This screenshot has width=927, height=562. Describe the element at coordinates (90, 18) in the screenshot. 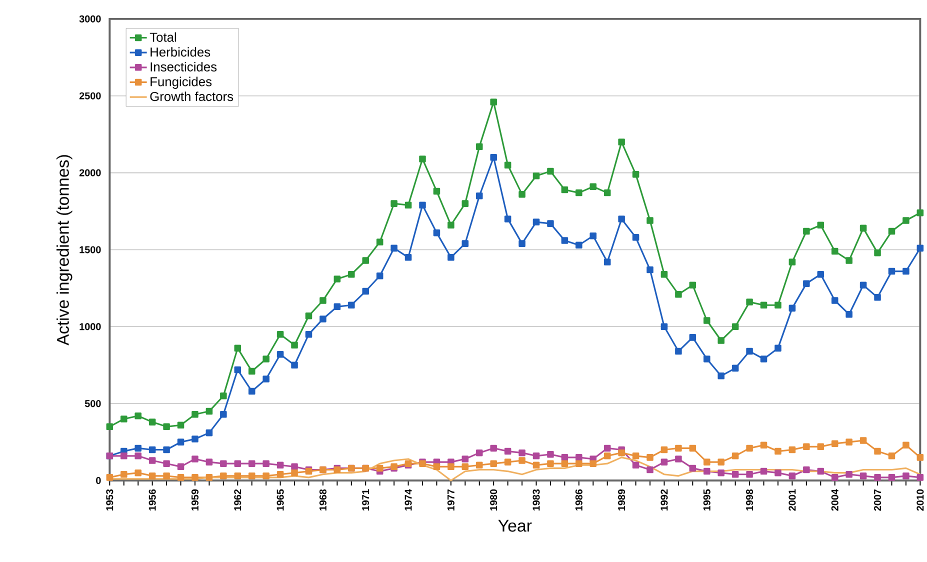

I see `y-tick-label: 3000` at that location.